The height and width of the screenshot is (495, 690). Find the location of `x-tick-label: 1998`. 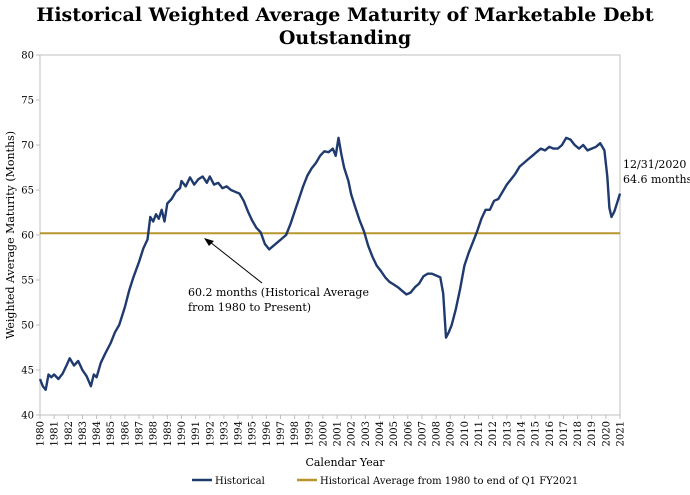

x-tick-label: 1998 is located at coordinates (295, 433).